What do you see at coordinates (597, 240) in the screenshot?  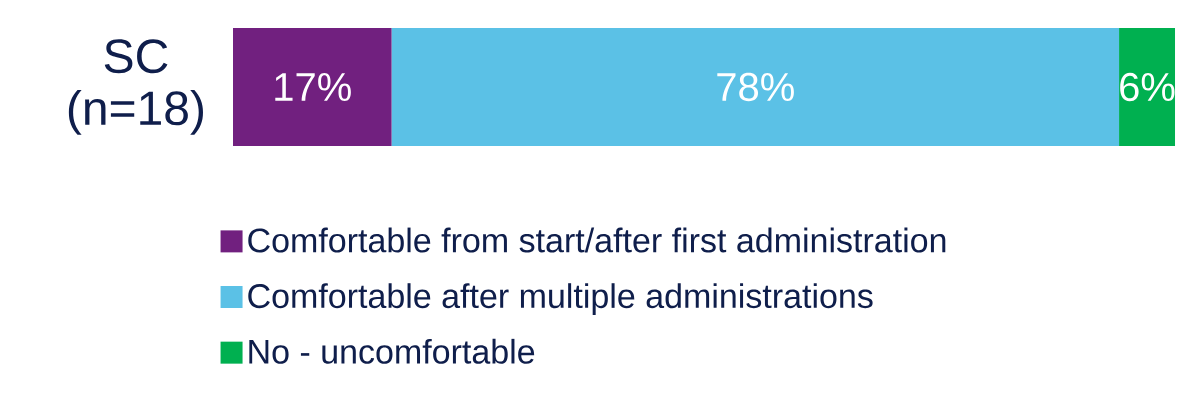 I see `legend-label: Comfortable from start/after first administration` at bounding box center [597, 240].